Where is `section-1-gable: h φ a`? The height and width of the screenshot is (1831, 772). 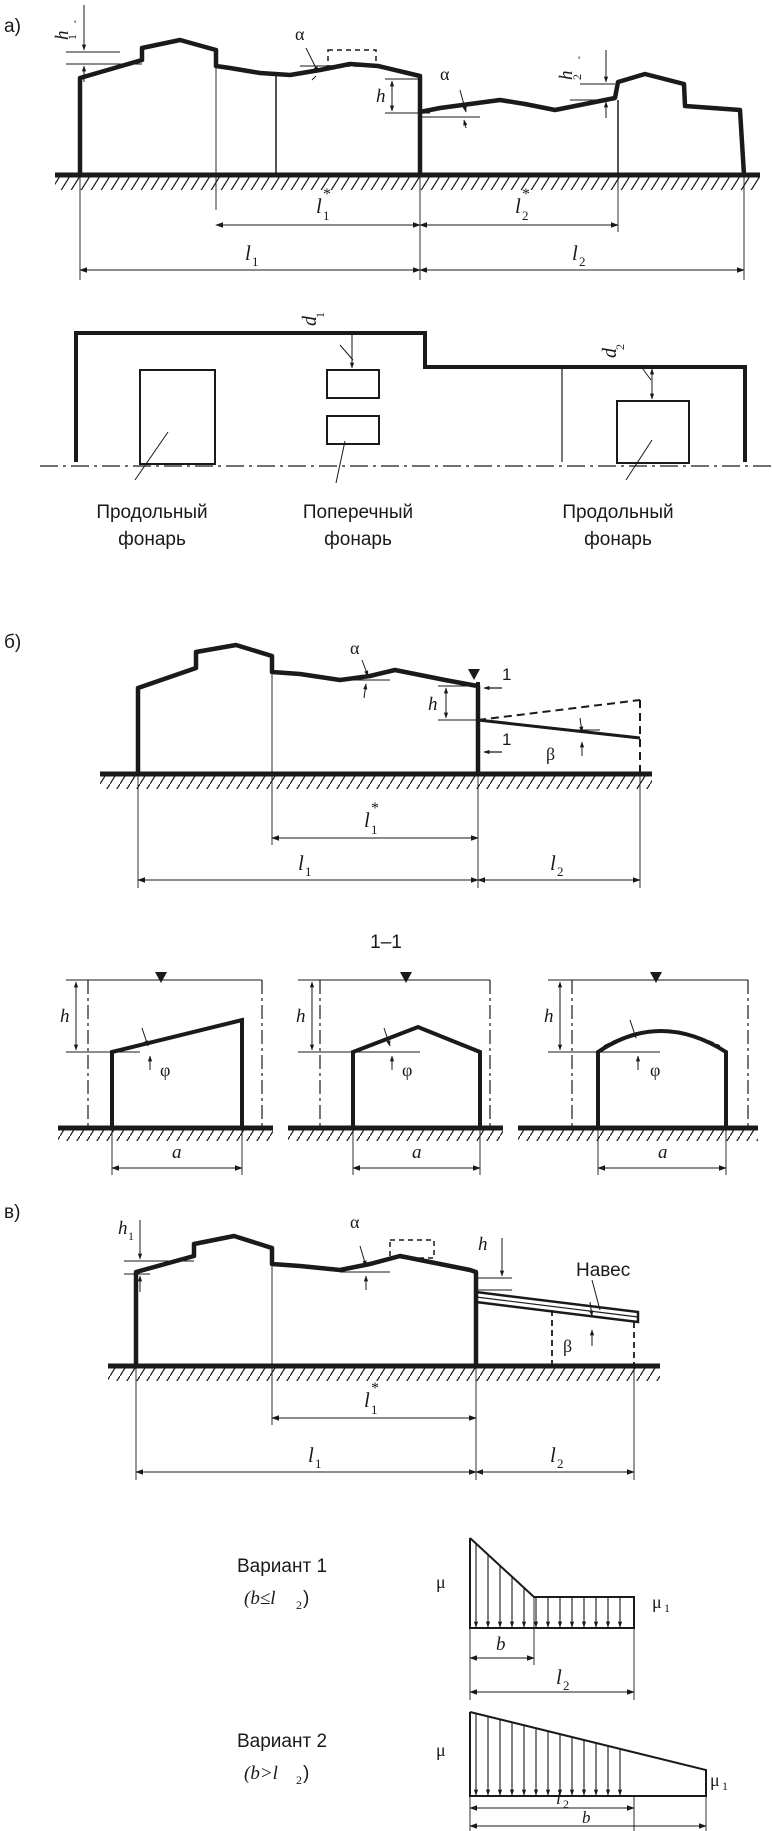
section-1-gable: h φ a is located at coordinates (395, 1073).